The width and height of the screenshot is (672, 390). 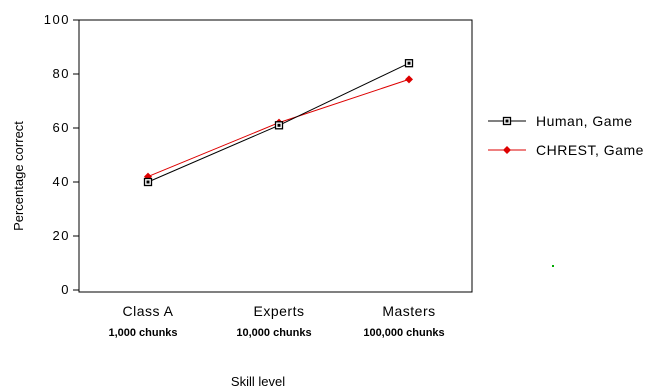 I want to click on legend-chrest-point, so click(x=507, y=150).